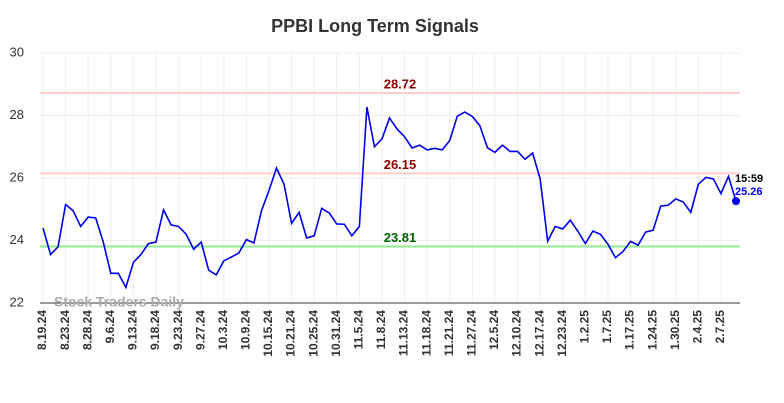 The width and height of the screenshot is (784, 403). I want to click on x-tick-label: 11.18.24, so click(426, 333).